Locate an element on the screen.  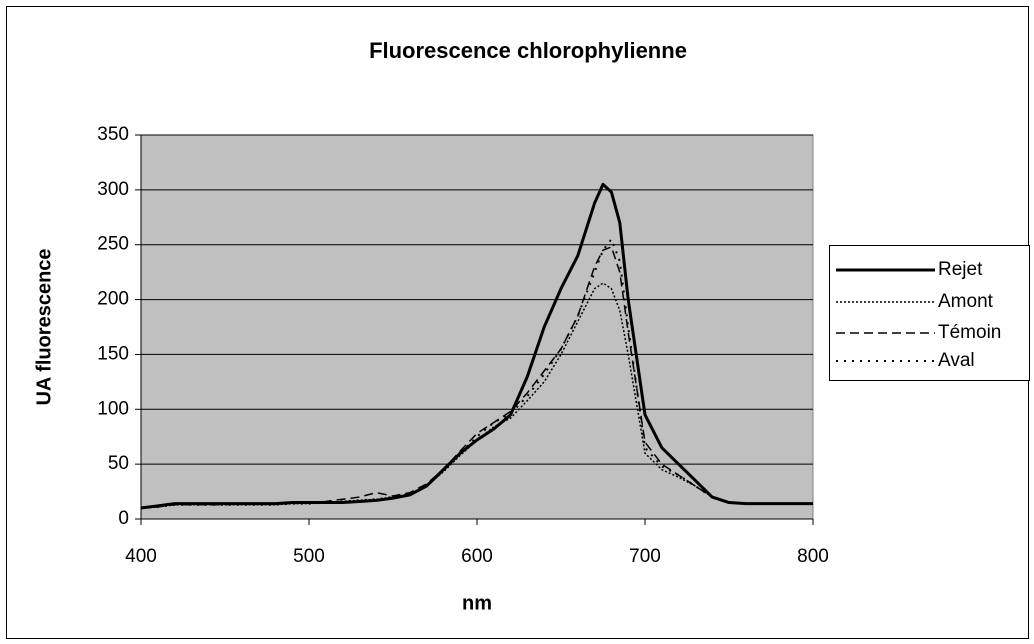
legend-label: Aval is located at coordinates (956, 360).